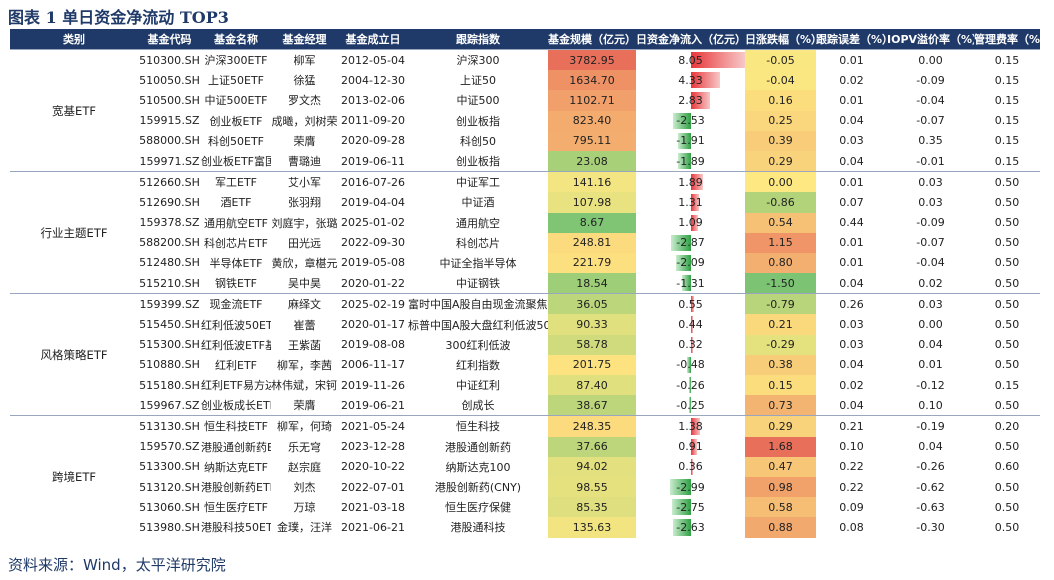  Describe the element at coordinates (169, 60) in the screenshot. I see `fund-code-cell: 510300.SH` at that location.